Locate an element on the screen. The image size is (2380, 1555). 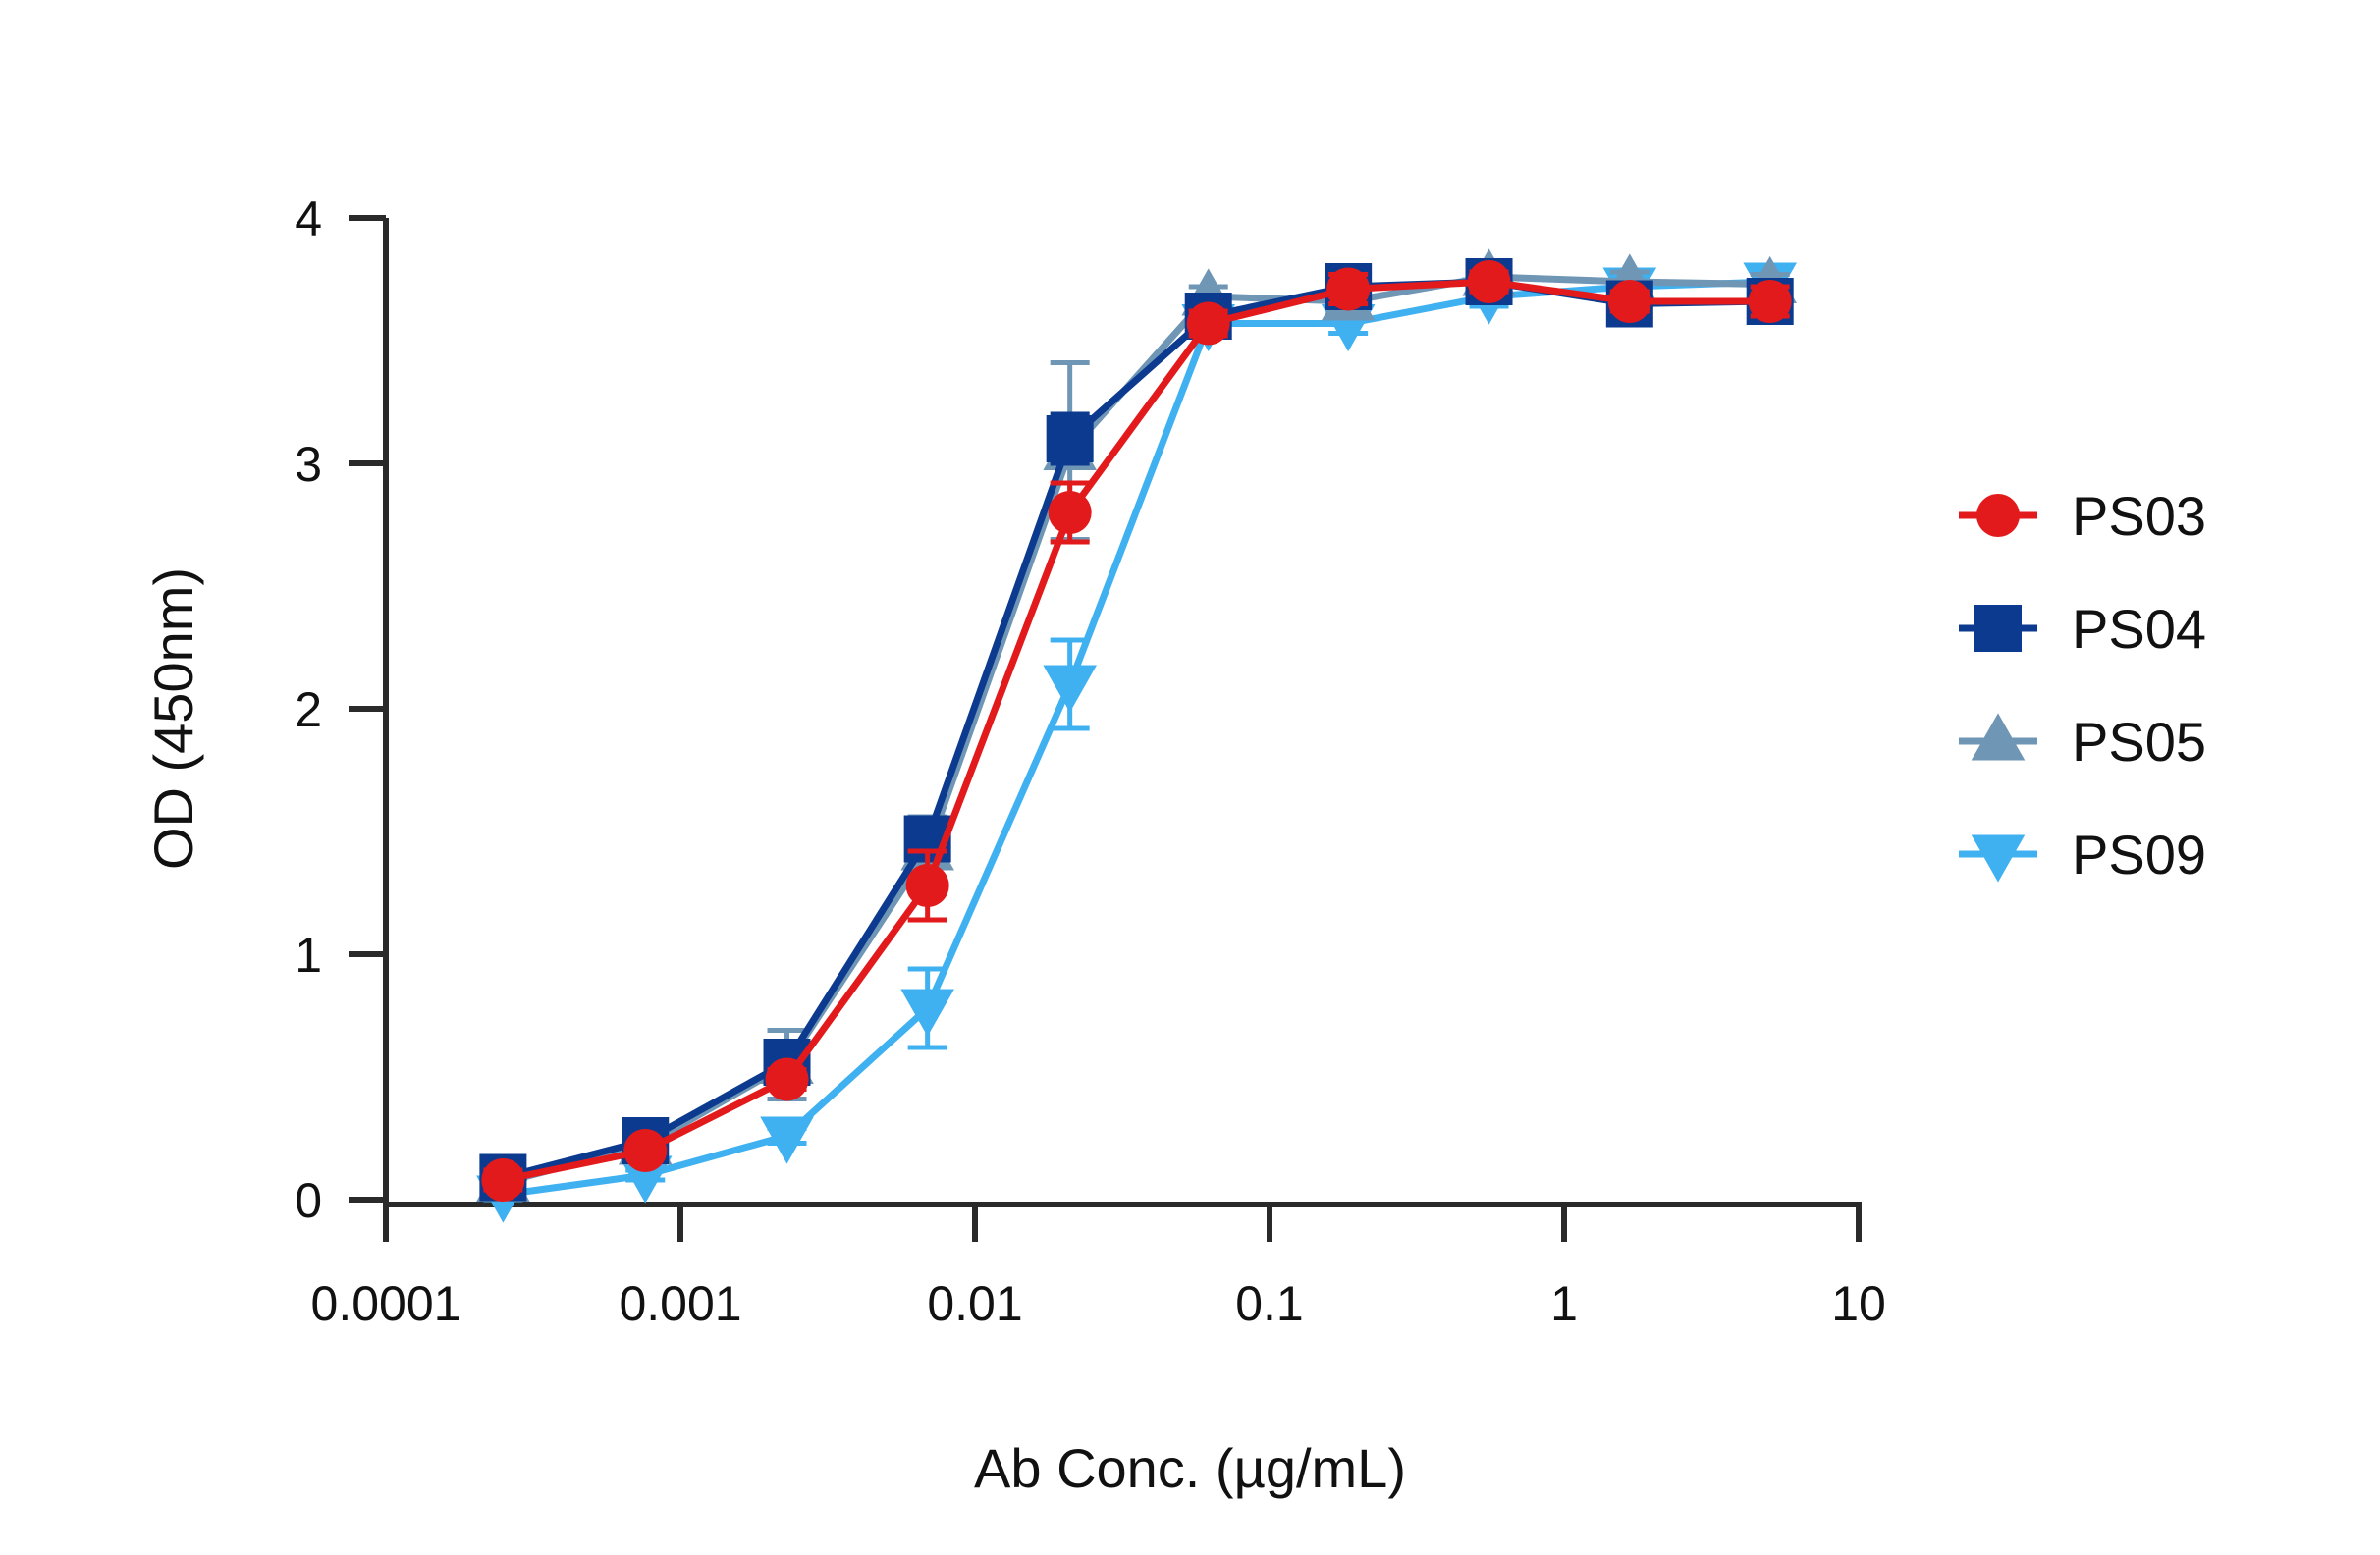
legend-label: PS09 is located at coordinates (2139, 855).